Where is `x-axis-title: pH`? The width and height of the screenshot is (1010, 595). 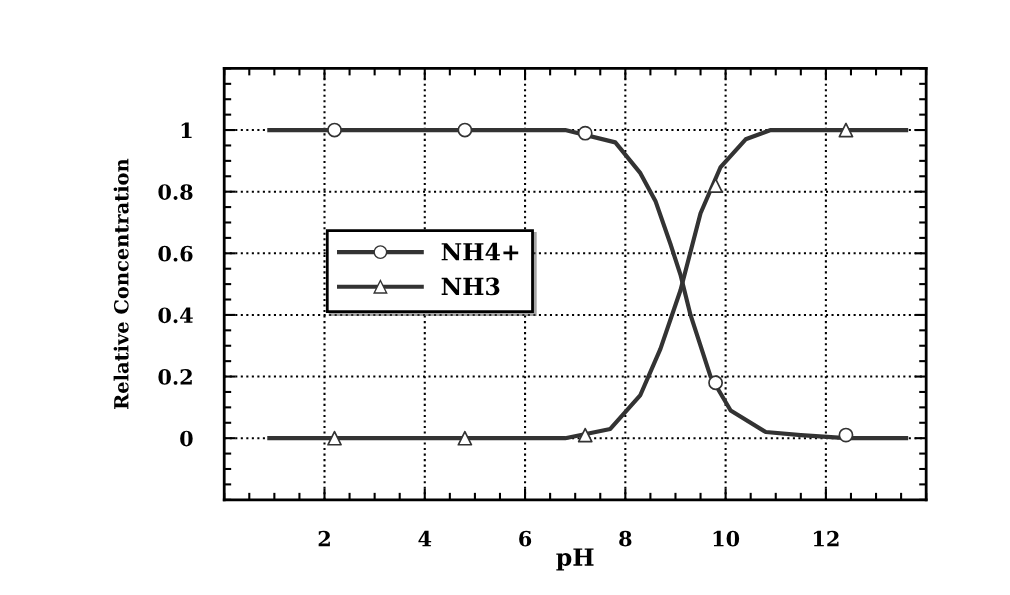
x-axis-title: pH is located at coordinates (575, 559).